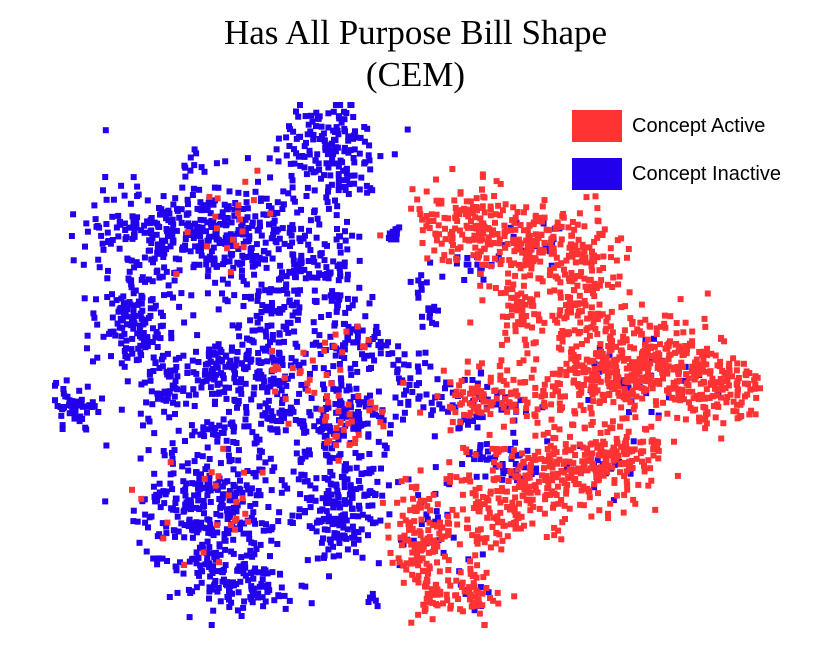 The height and width of the screenshot is (667, 831). What do you see at coordinates (415, 32) in the screenshot?
I see `chart-title: Has All Purpose Bill Shape` at bounding box center [415, 32].